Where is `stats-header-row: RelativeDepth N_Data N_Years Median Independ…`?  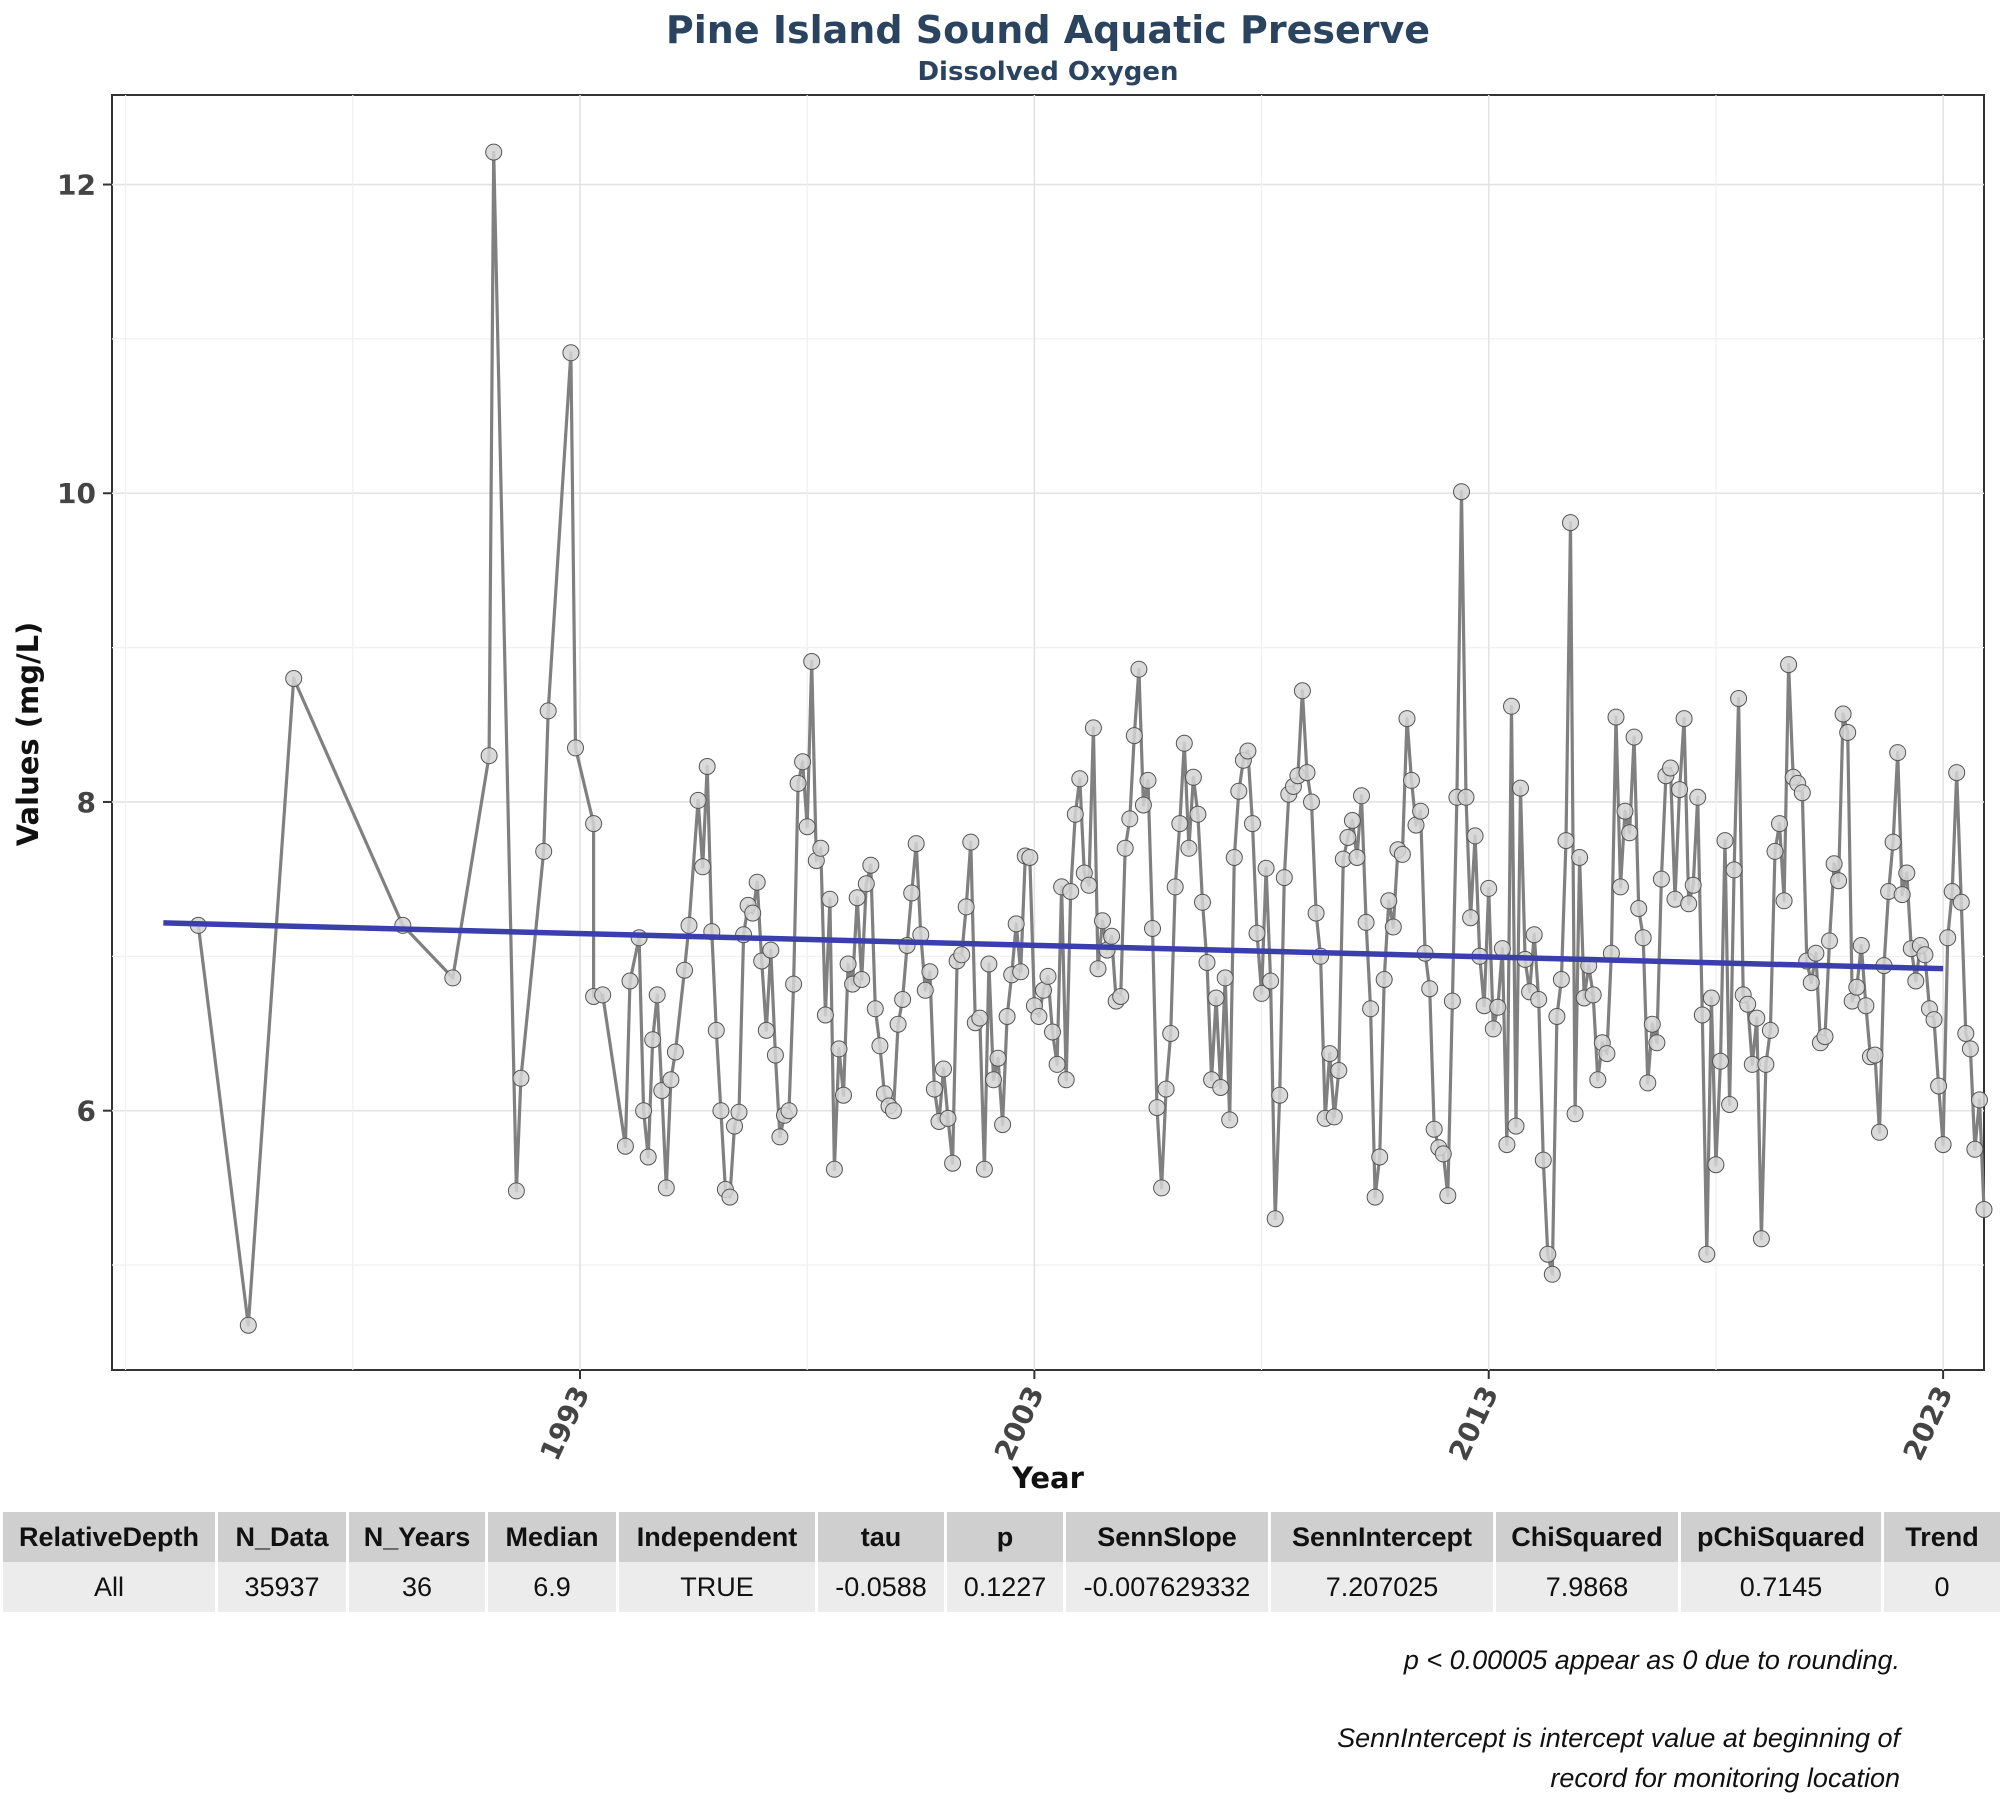
stats-header-row: RelativeDepth N_Data N_Years Median Independ… is located at coordinates (1001, 1537).